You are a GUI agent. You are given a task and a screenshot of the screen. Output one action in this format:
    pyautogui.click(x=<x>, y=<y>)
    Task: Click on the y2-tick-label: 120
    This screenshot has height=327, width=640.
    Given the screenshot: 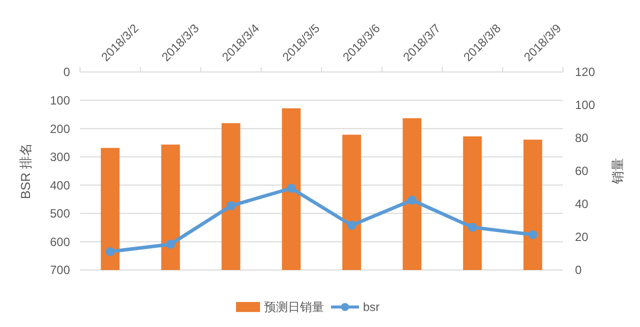 What is the action you would take?
    pyautogui.click(x=585, y=72)
    